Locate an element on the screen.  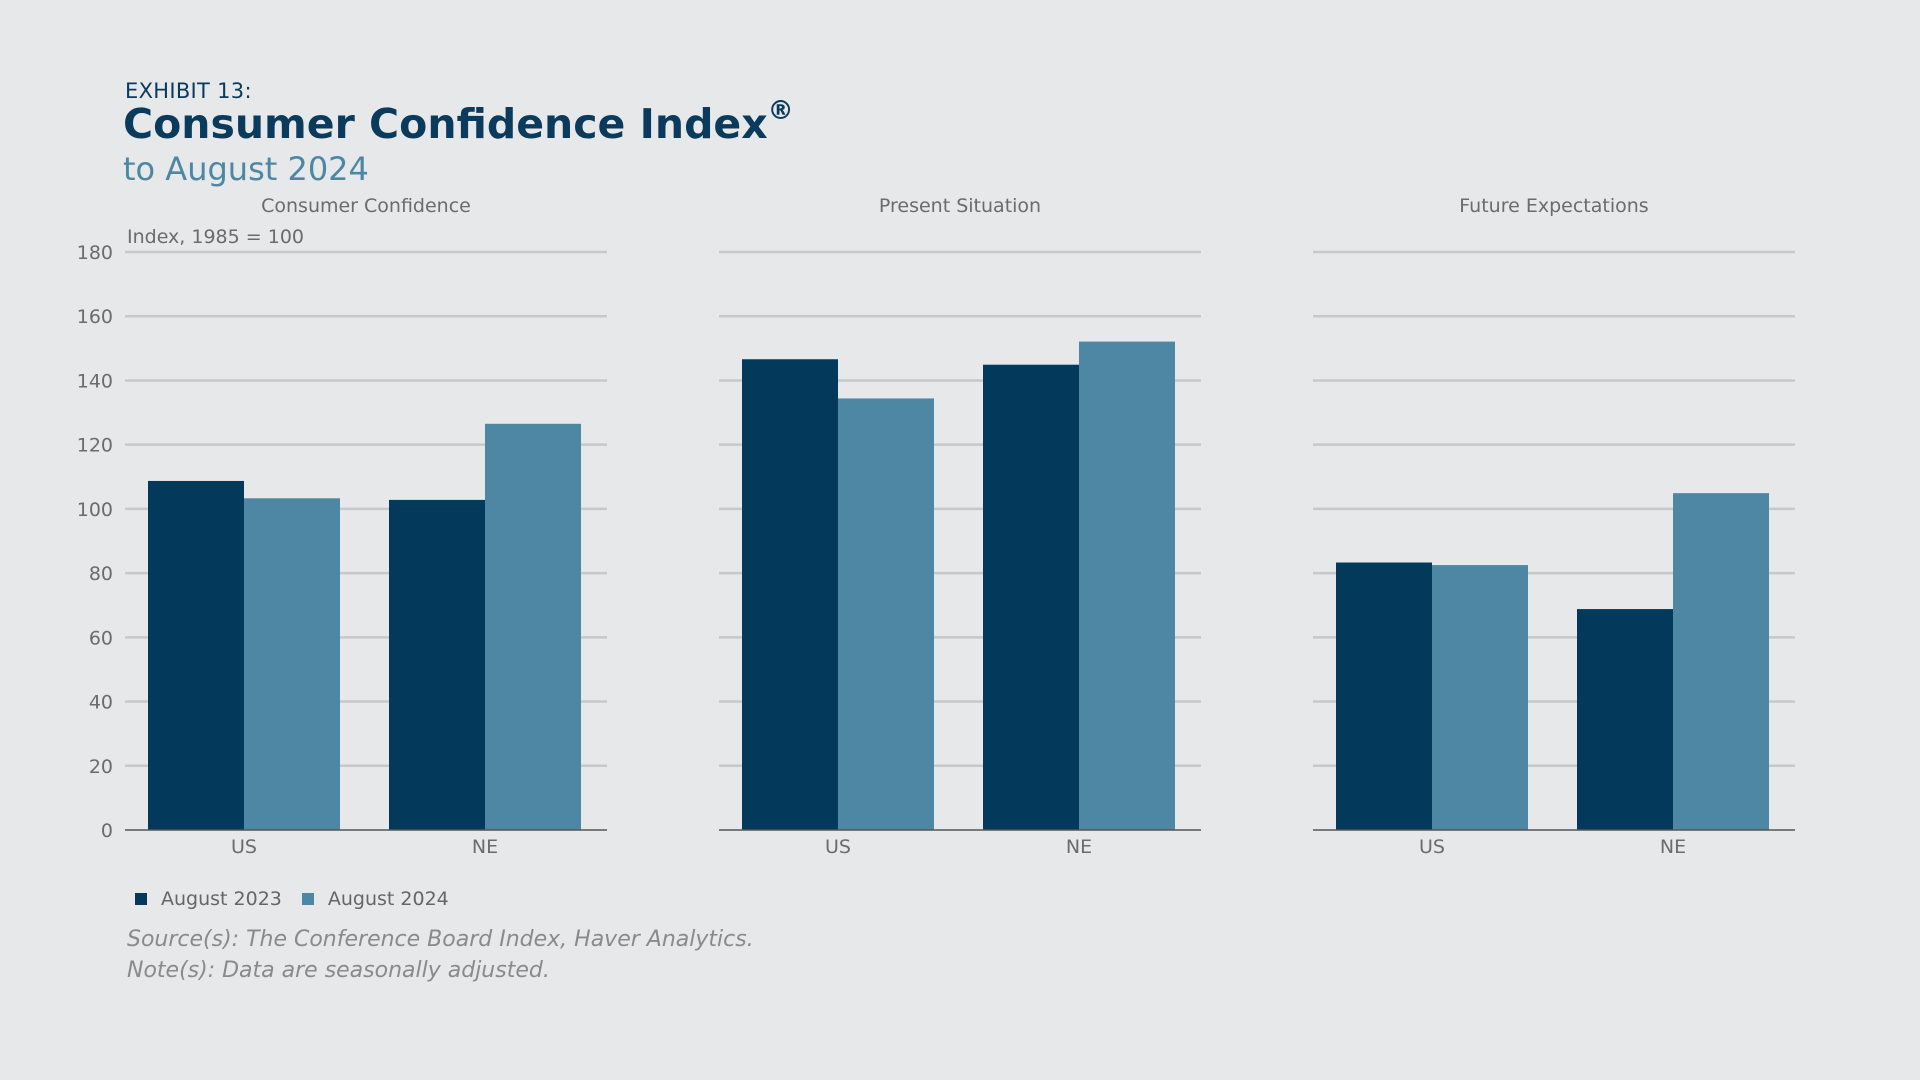
bar-consumer-confidence-us-august-2024 is located at coordinates (292, 664).